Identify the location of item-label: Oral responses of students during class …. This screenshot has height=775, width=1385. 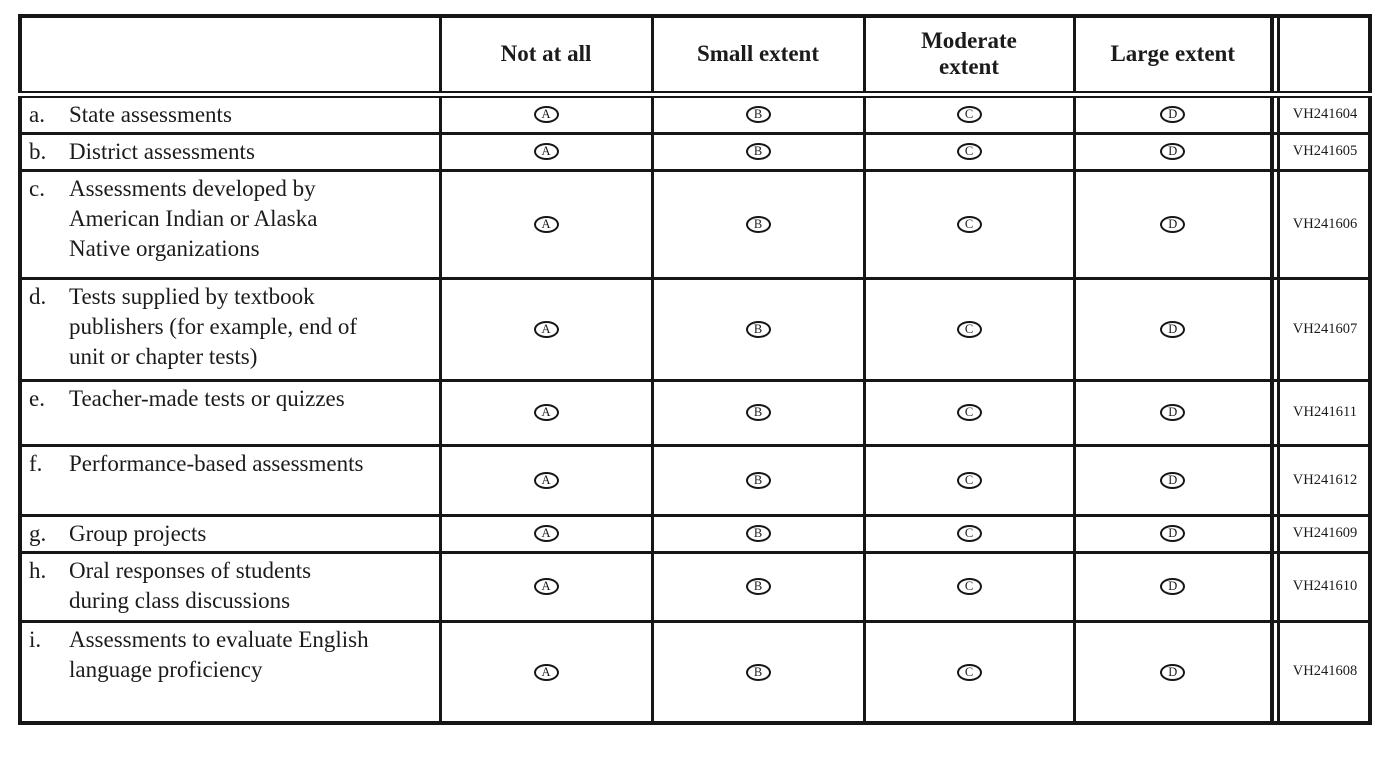
(190, 585).